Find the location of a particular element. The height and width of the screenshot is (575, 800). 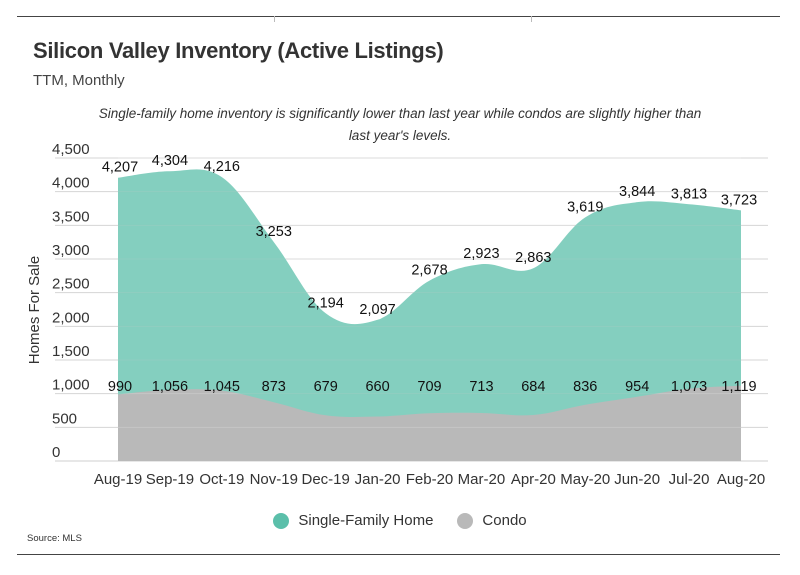

legend-item-single-family: Single-Family Home is located at coordinates (353, 520).